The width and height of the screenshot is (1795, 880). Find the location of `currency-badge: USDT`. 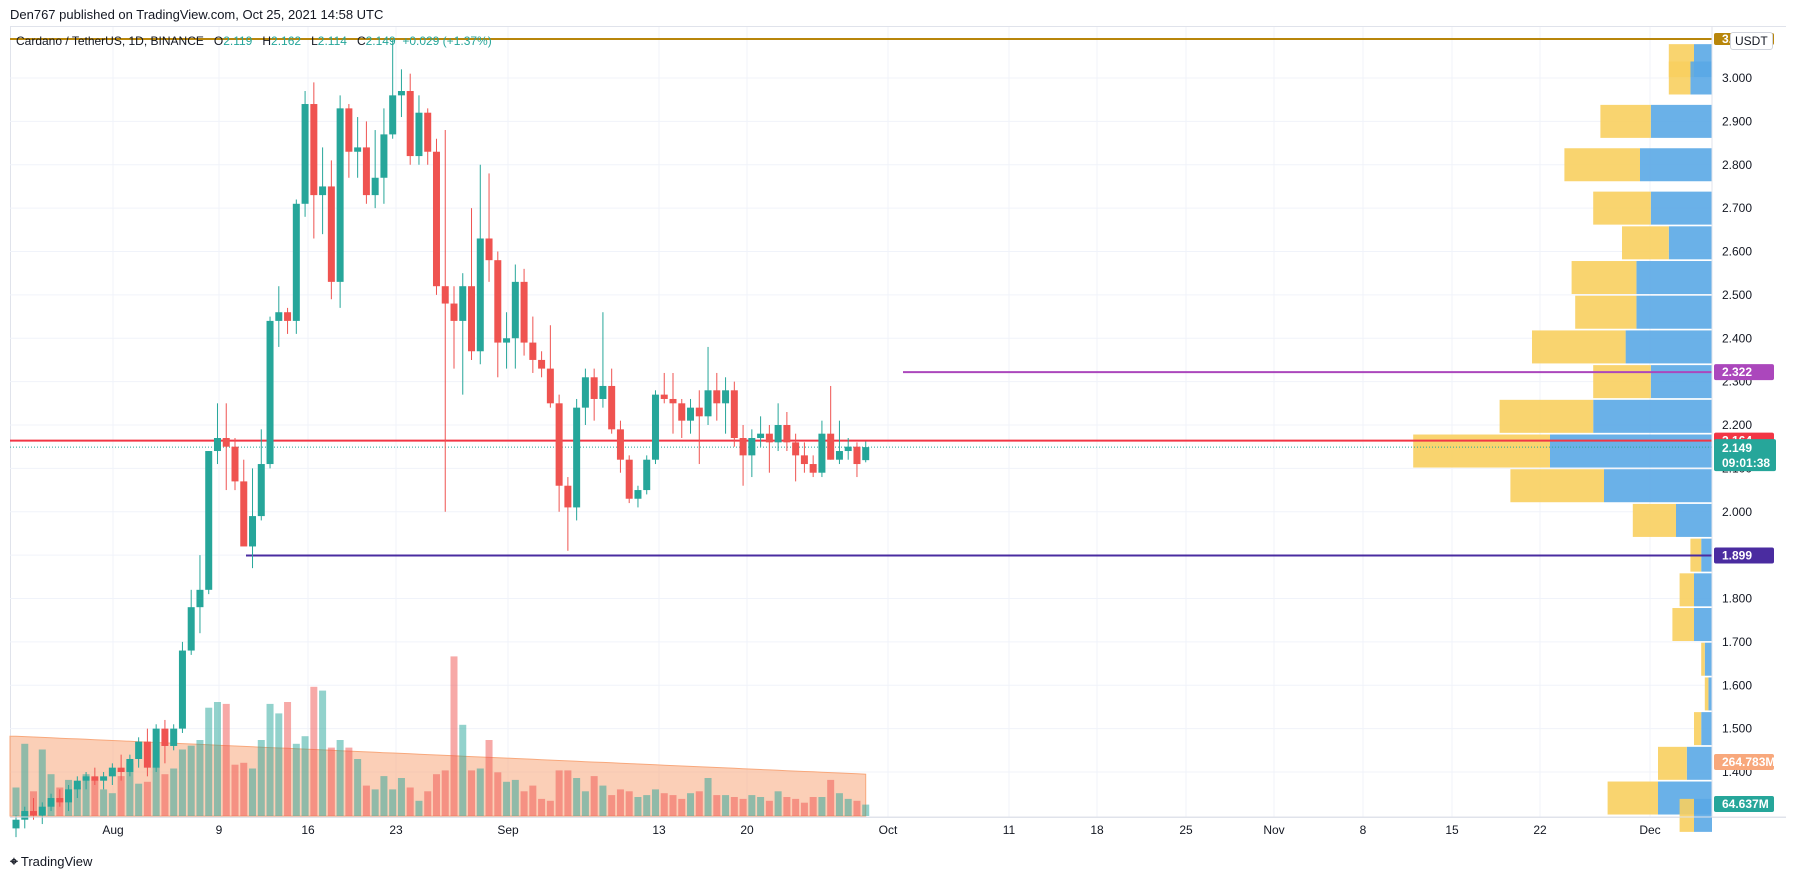

currency-badge: USDT is located at coordinates (1751, 41).